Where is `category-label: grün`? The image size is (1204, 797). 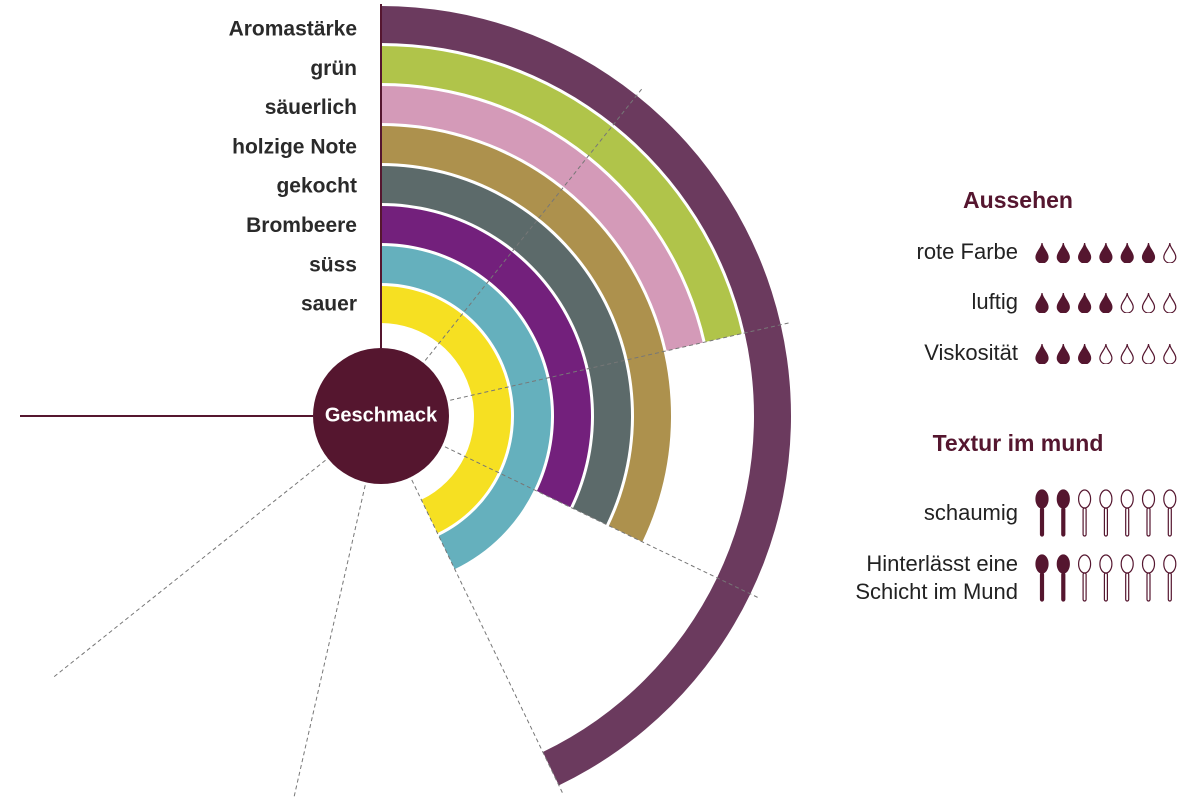 category-label: grün is located at coordinates (333, 68).